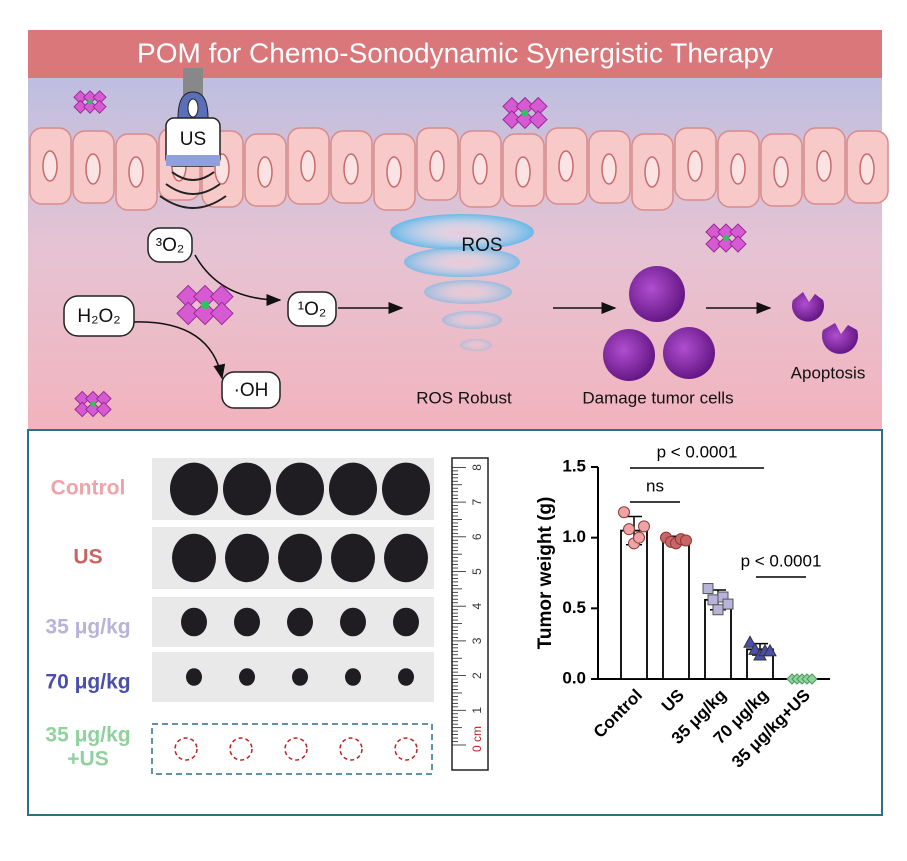  Describe the element at coordinates (477, 536) in the screenshot. I see `ruler-label: 6` at that location.